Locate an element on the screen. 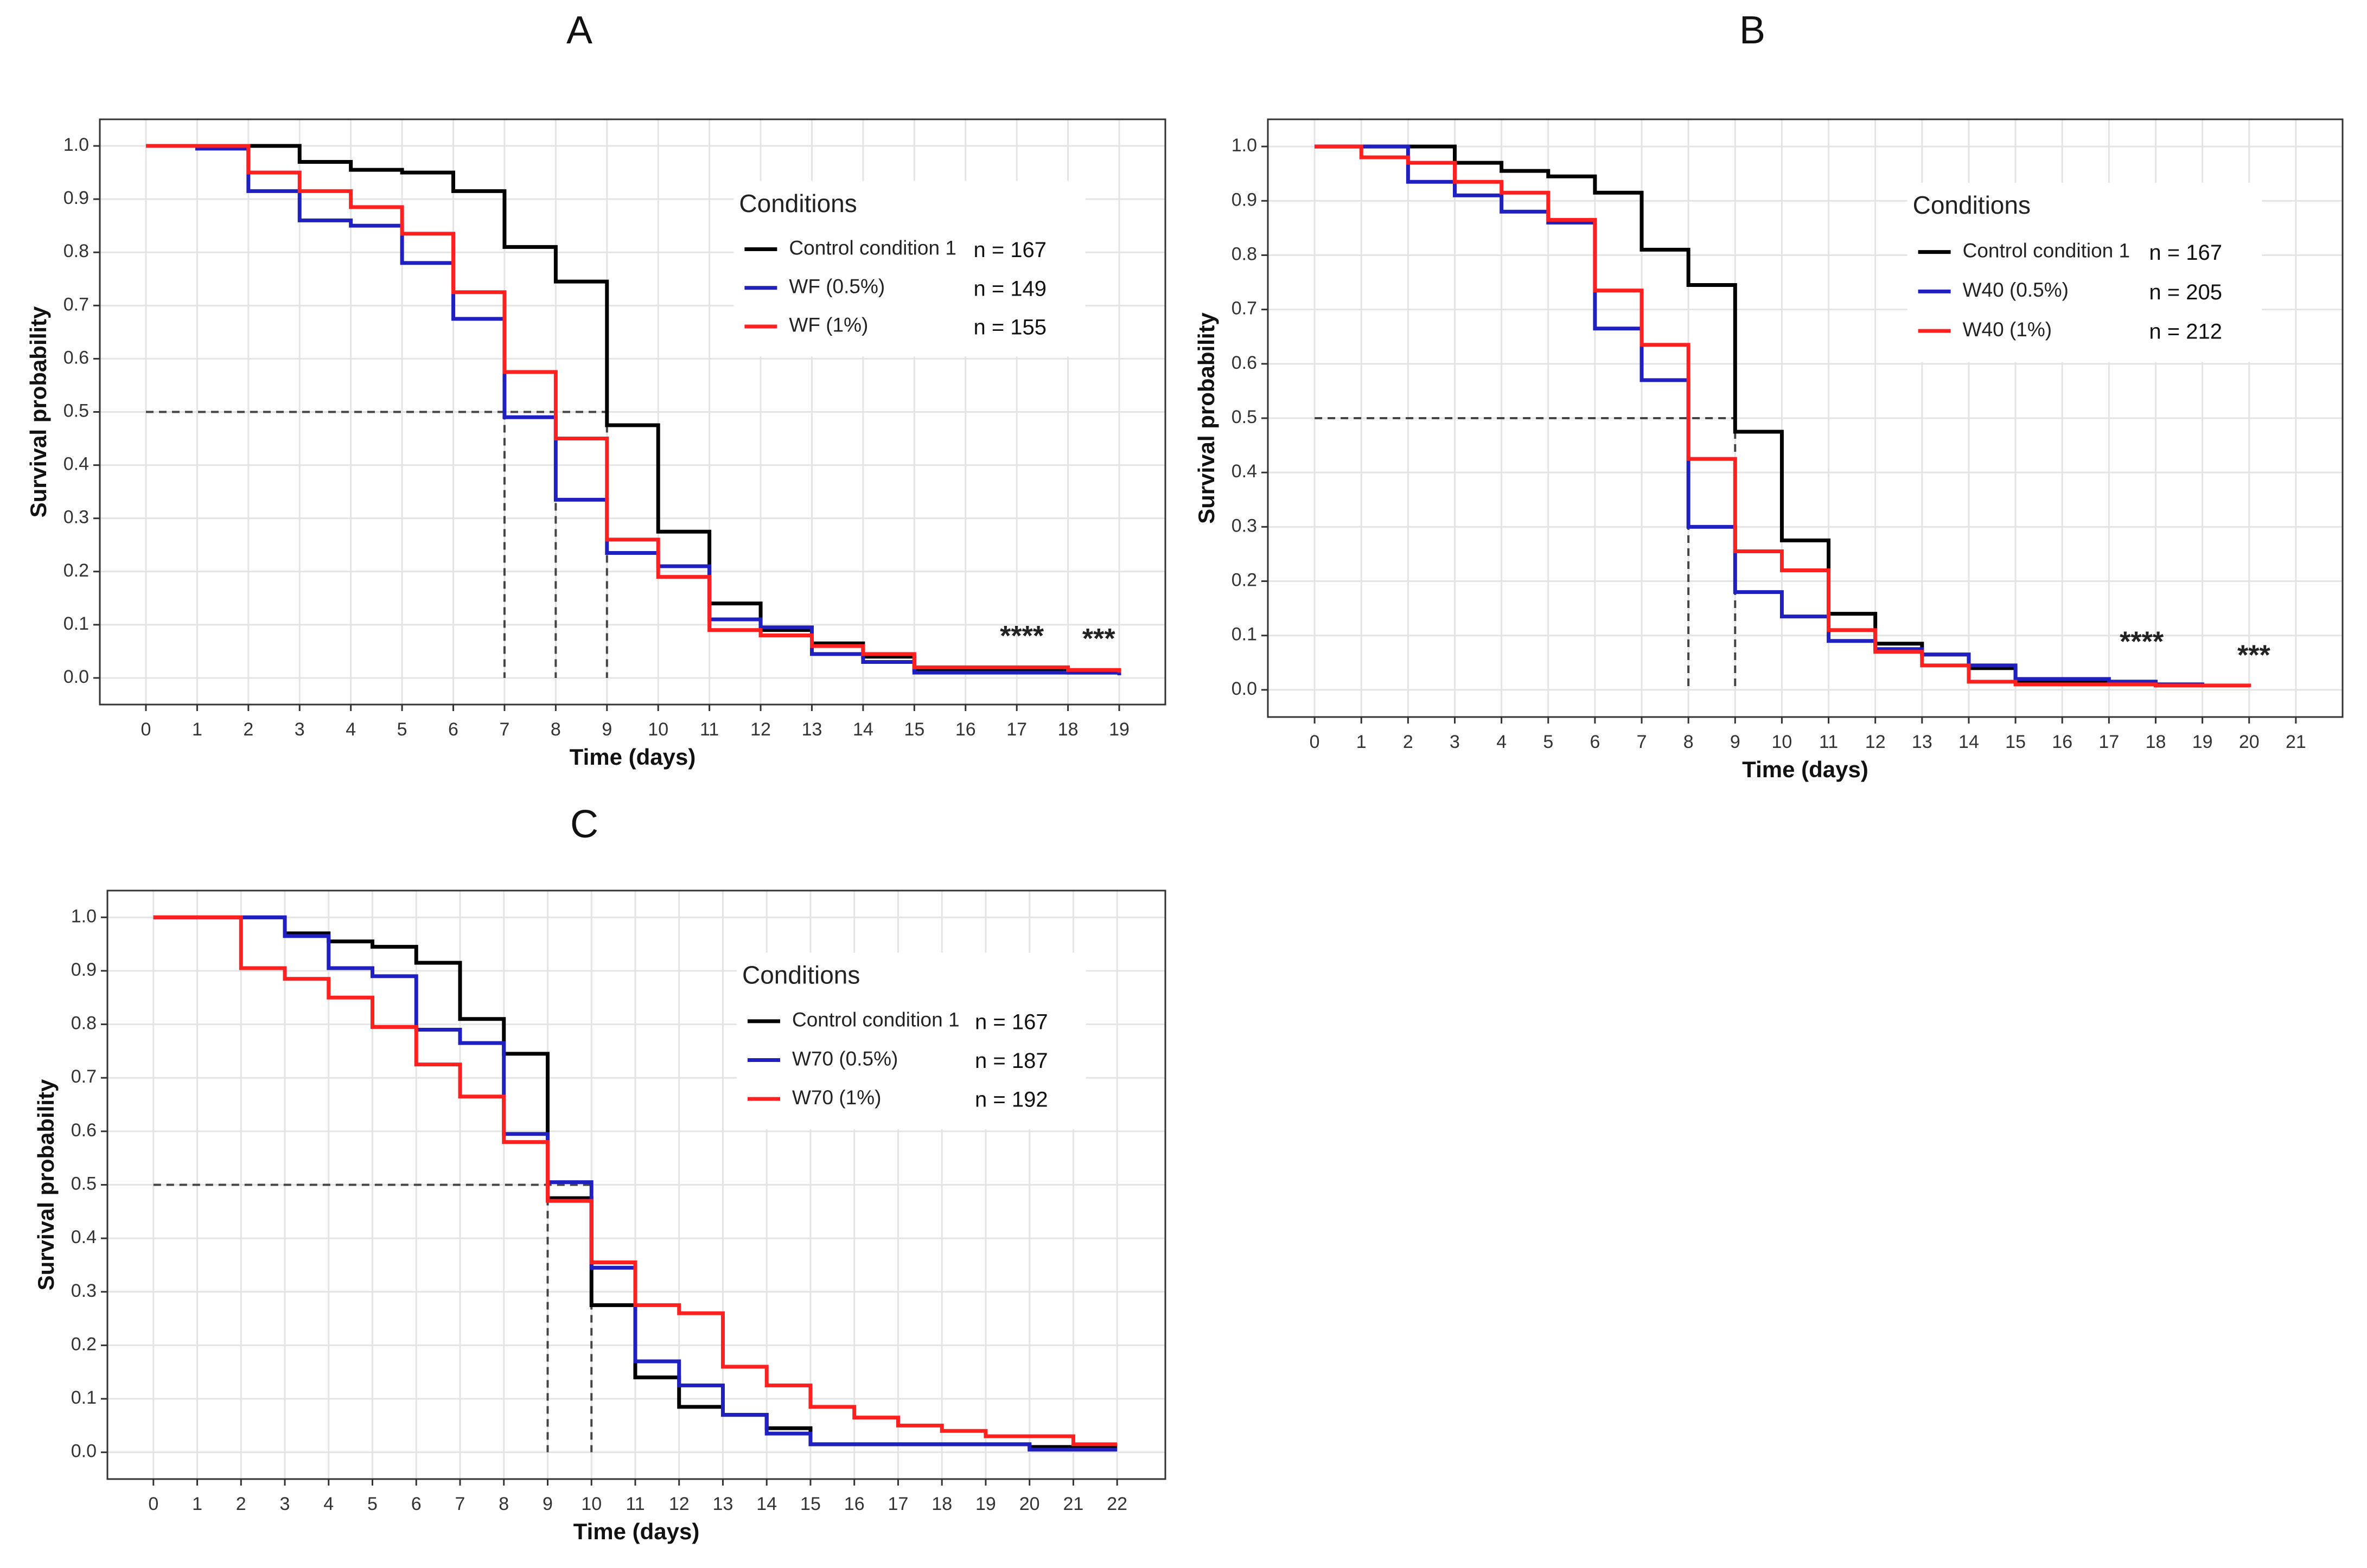 The image size is (2367, 1568). legend-title: Conditions is located at coordinates (1972, 205).